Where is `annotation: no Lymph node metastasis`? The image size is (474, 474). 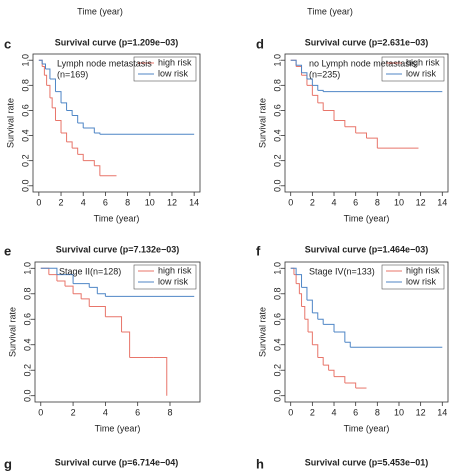
annotation: no Lymph node metastasis is located at coordinates (363, 63).